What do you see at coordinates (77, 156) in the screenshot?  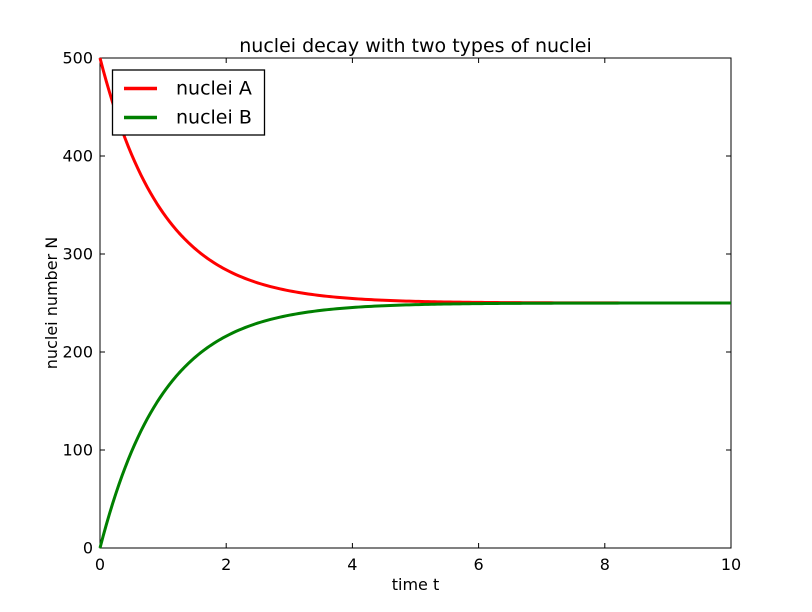 I see `y-tick-label: 400` at bounding box center [77, 156].